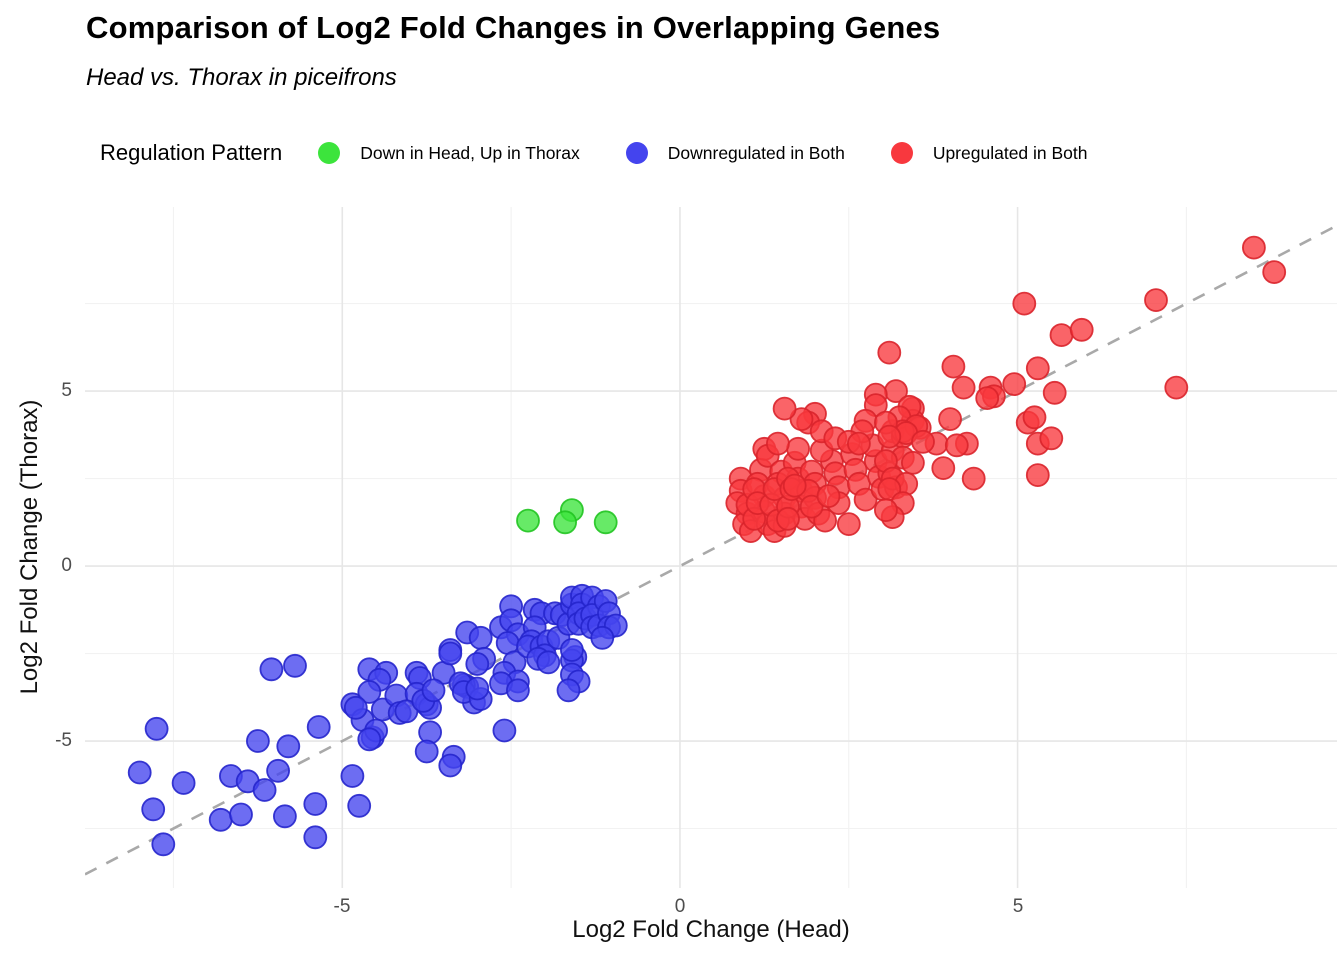 Image resolution: width=1344 pixels, height=960 pixels. What do you see at coordinates (756, 152) in the screenshot?
I see `legend-label: Downregulated in Both` at bounding box center [756, 152].